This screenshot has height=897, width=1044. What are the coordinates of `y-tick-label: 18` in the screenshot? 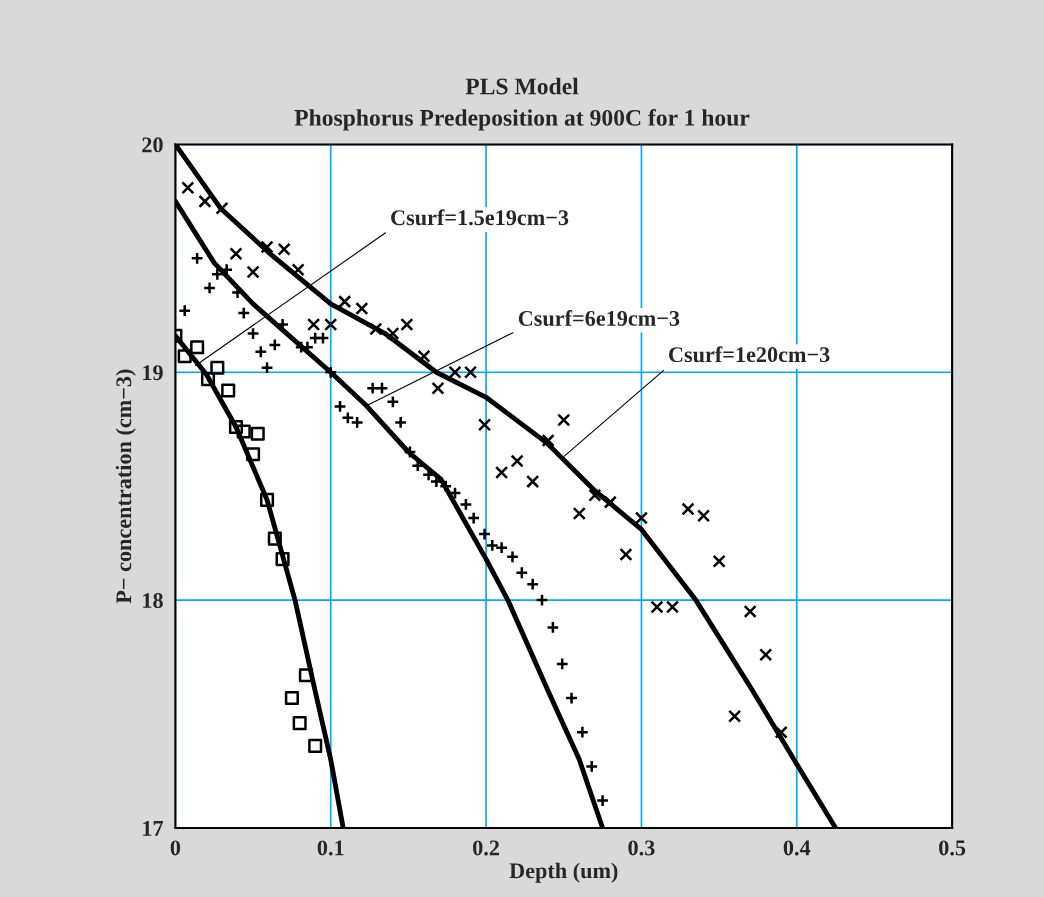 It's located at (153, 601).